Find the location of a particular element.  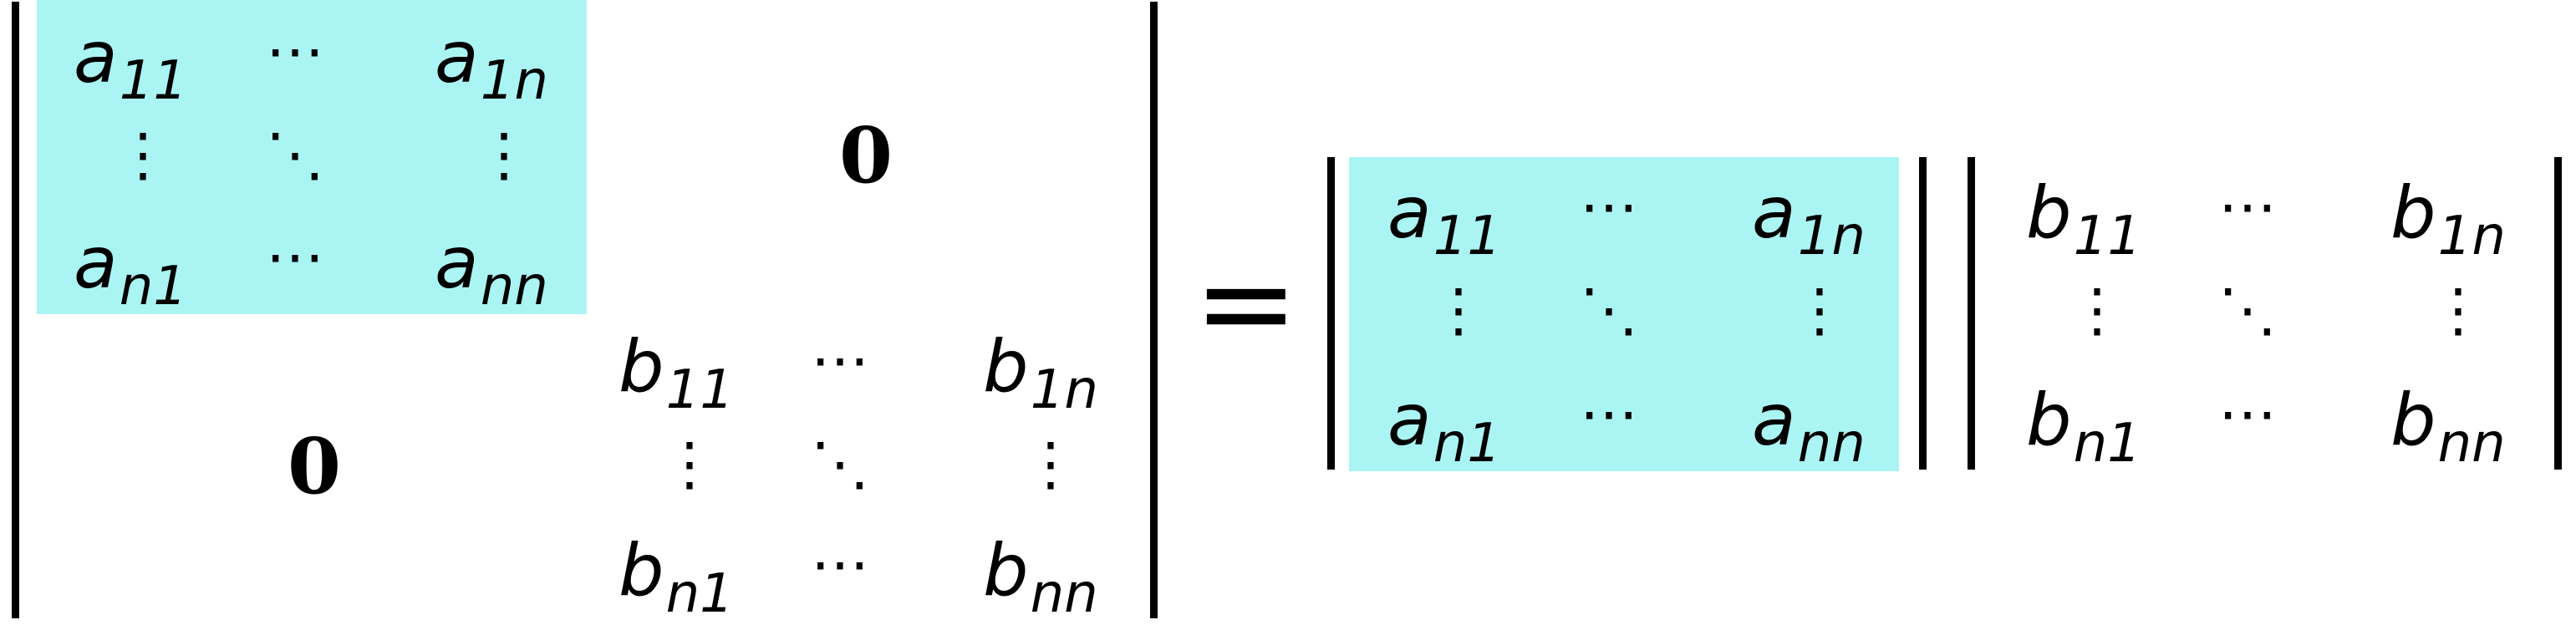

zero-block-top-right: 0 is located at coordinates (866, 156).